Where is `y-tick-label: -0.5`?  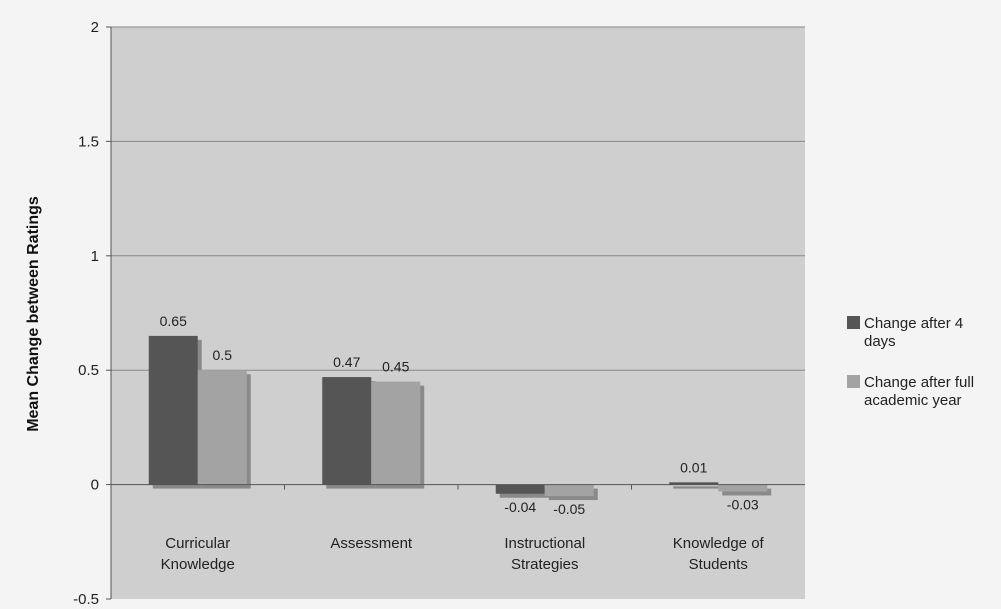
y-tick-label: -0.5 is located at coordinates (86, 599).